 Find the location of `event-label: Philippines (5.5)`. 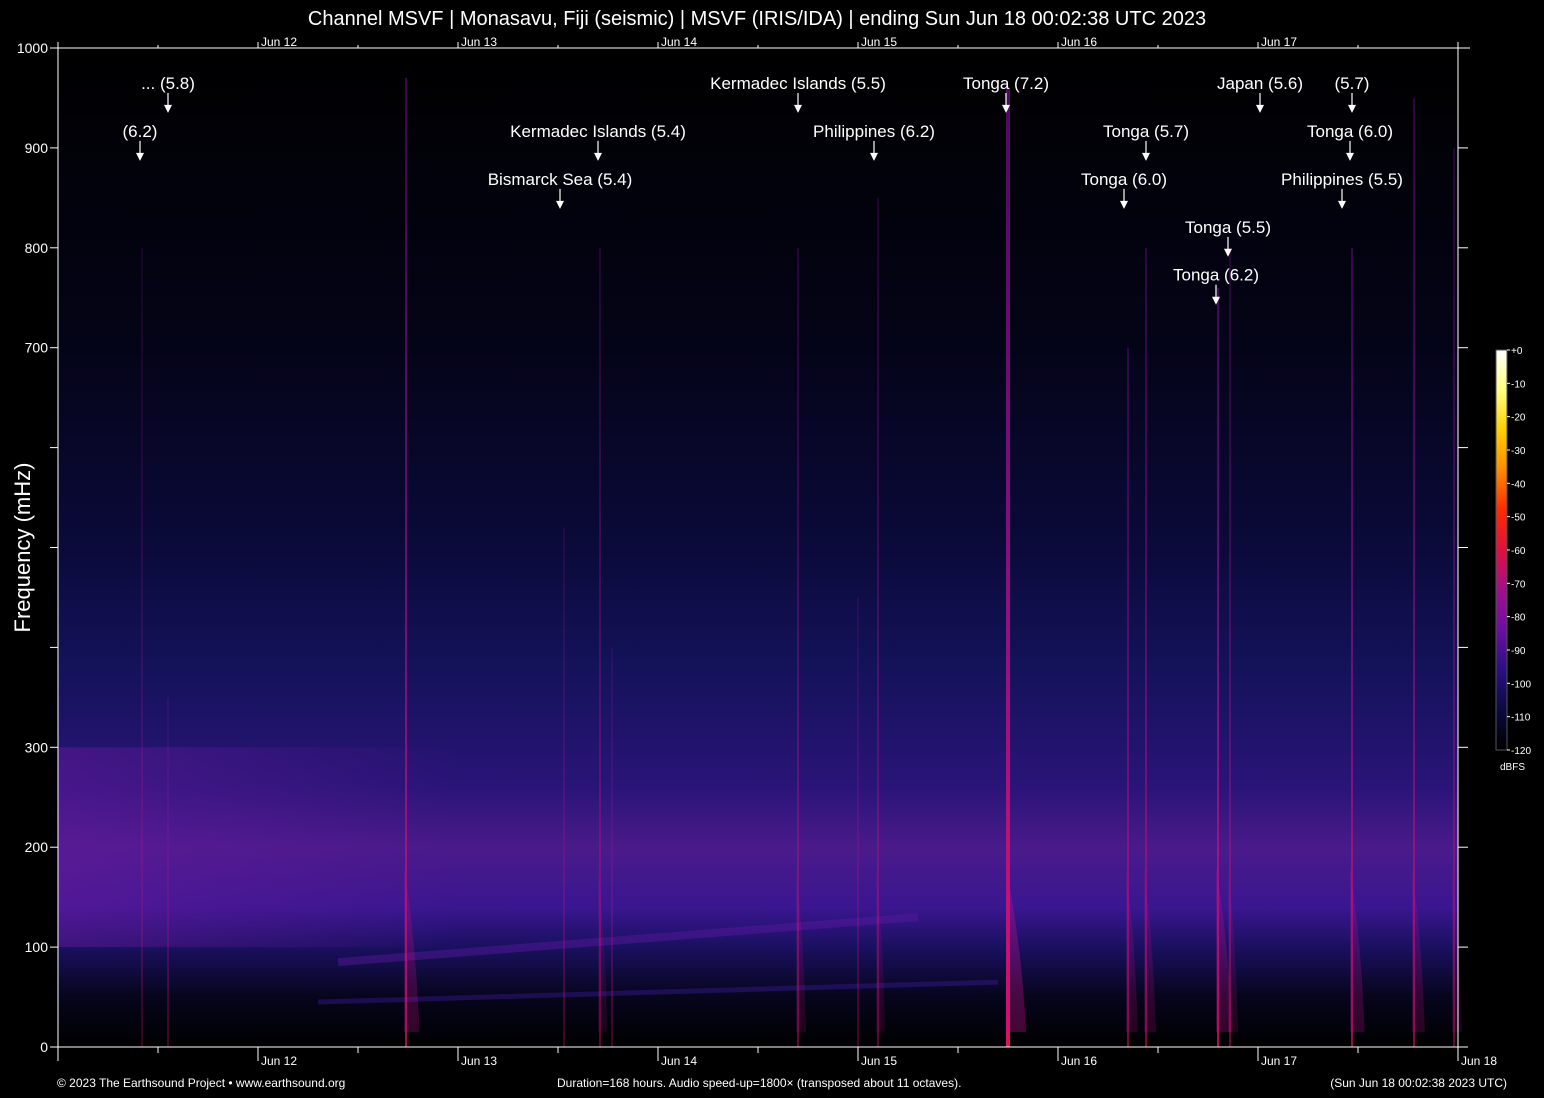

event-label: Philippines (5.5) is located at coordinates (1342, 179).